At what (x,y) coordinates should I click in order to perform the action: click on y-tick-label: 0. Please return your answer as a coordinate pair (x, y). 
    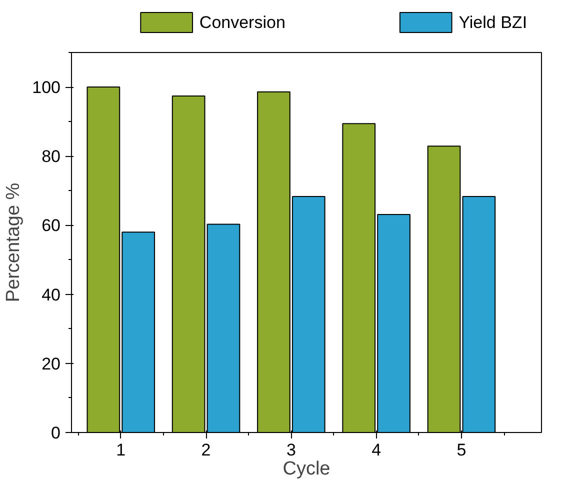
    Looking at the image, I should click on (56, 433).